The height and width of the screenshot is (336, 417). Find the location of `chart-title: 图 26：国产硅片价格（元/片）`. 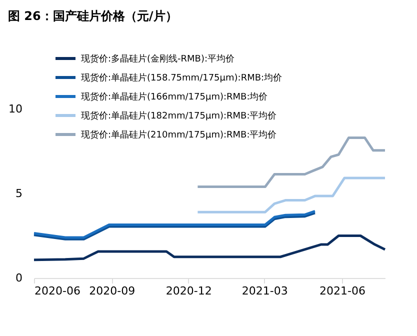

chart-title: 图 26：国产硅片价格（元/片） is located at coordinates (93, 16).